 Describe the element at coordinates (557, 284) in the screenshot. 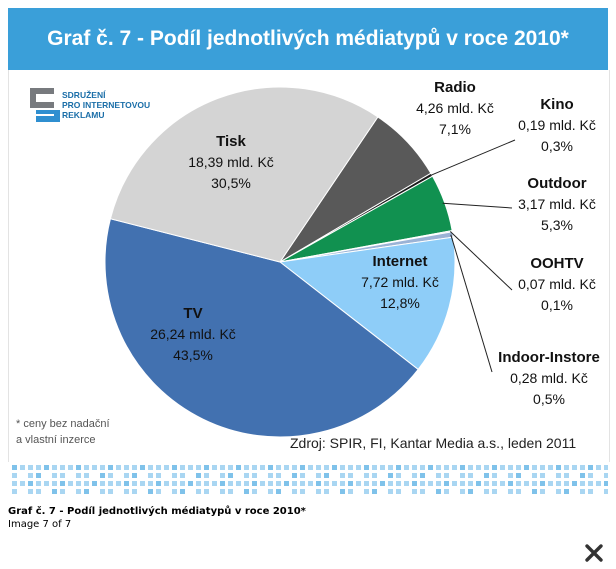

I see `slice-value-label: 0,07 mld. Kč` at that location.